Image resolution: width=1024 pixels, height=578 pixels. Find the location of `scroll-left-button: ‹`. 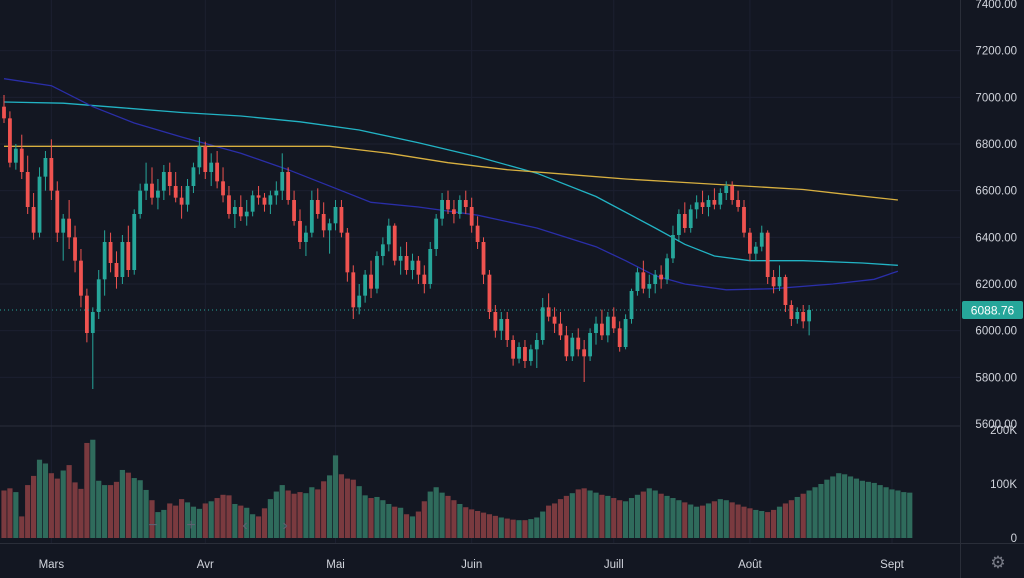

scroll-left-button: ‹ is located at coordinates (245, 526).